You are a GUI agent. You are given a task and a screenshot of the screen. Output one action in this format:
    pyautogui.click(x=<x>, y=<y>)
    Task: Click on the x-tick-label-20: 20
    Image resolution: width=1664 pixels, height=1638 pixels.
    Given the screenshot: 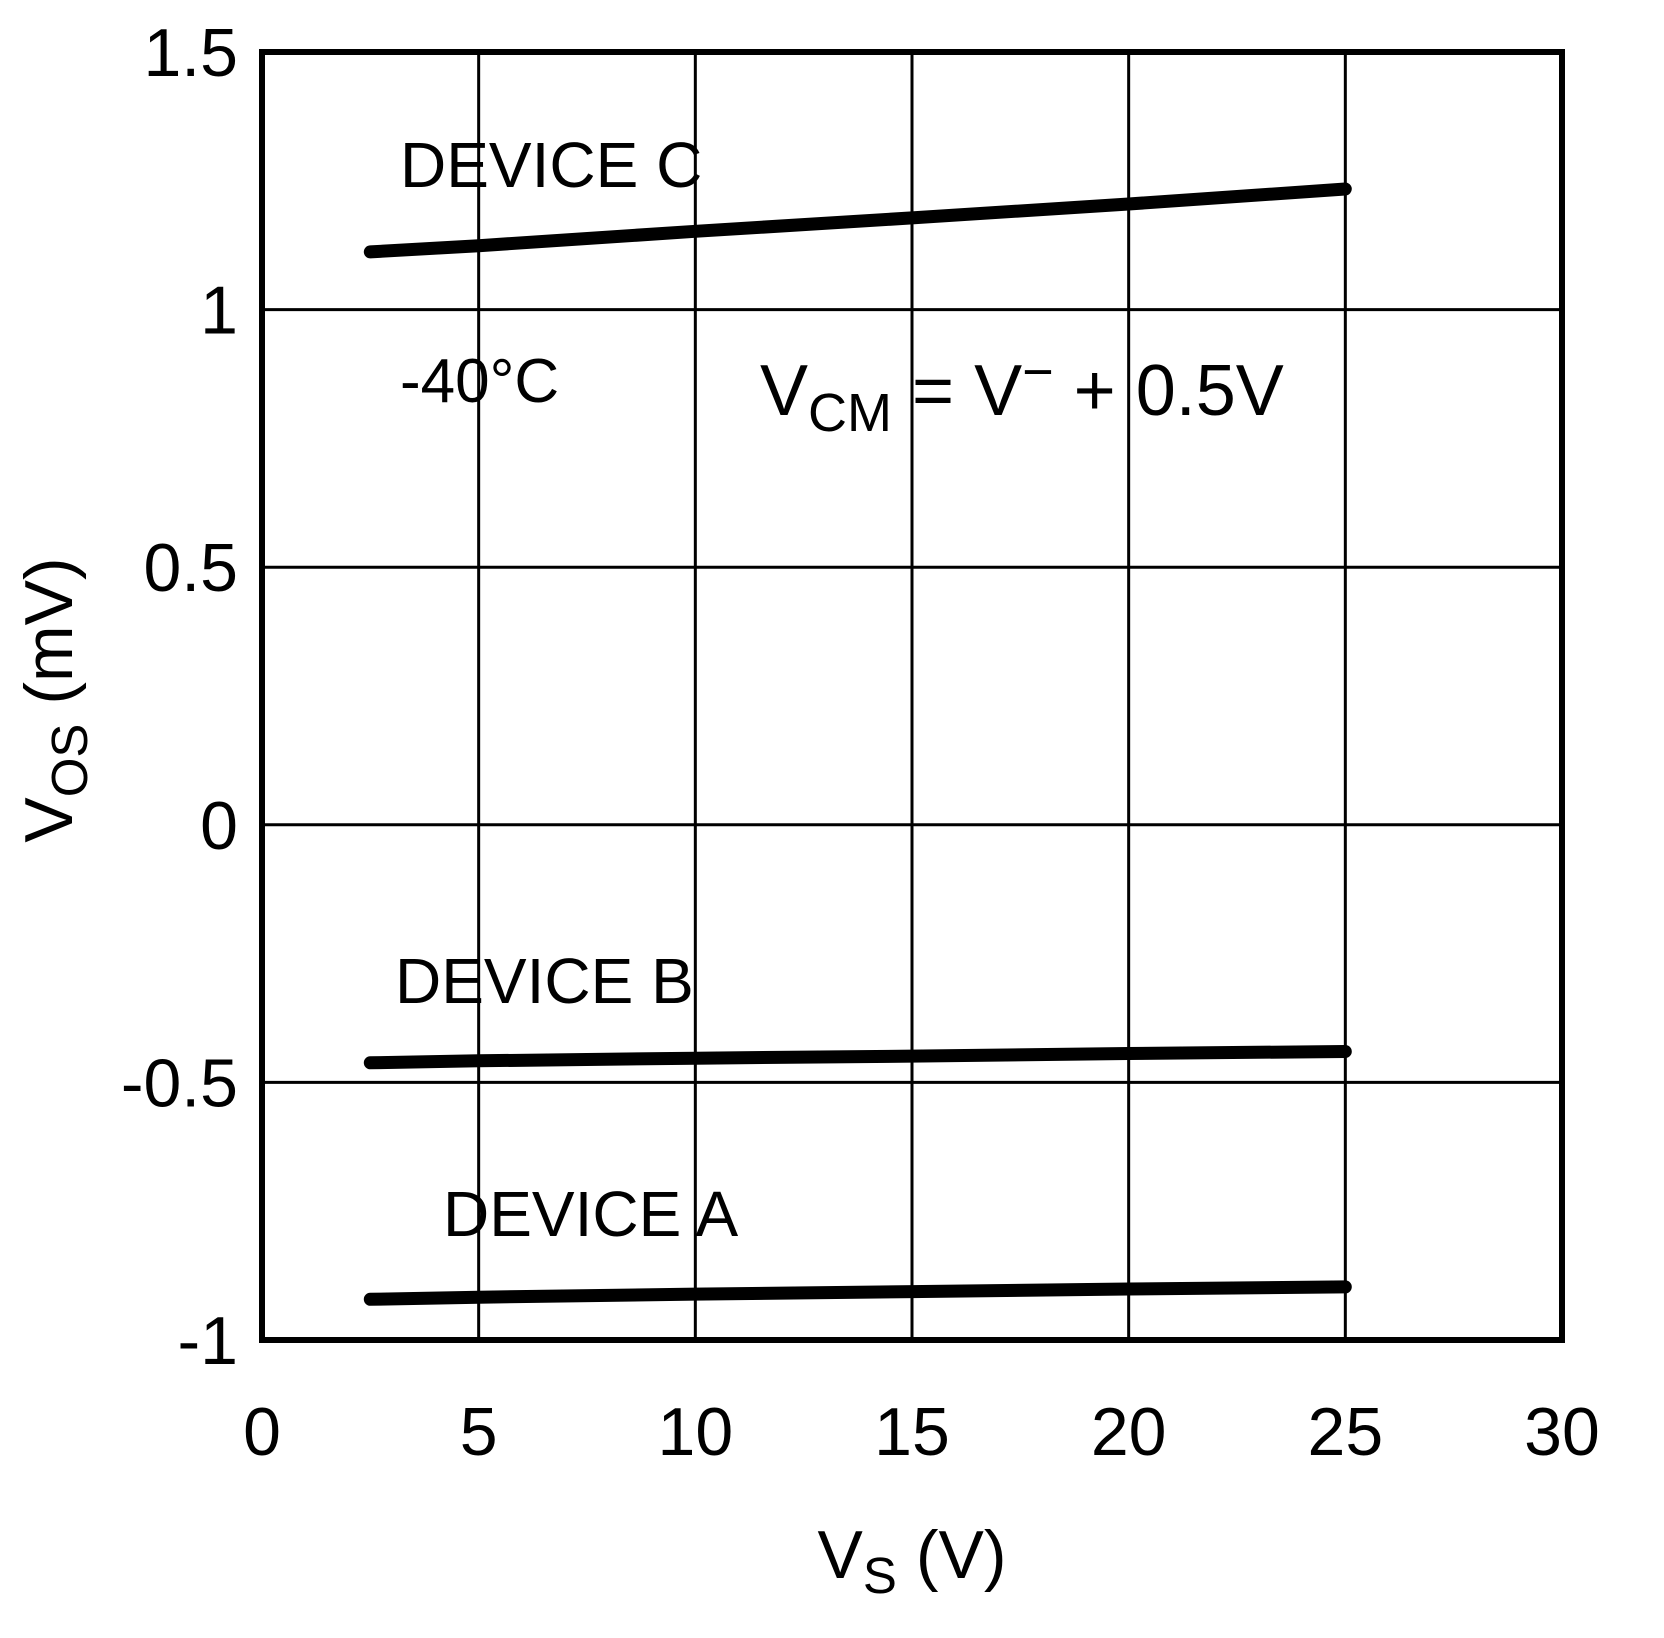 What is the action you would take?
    pyautogui.click(x=1129, y=1432)
    